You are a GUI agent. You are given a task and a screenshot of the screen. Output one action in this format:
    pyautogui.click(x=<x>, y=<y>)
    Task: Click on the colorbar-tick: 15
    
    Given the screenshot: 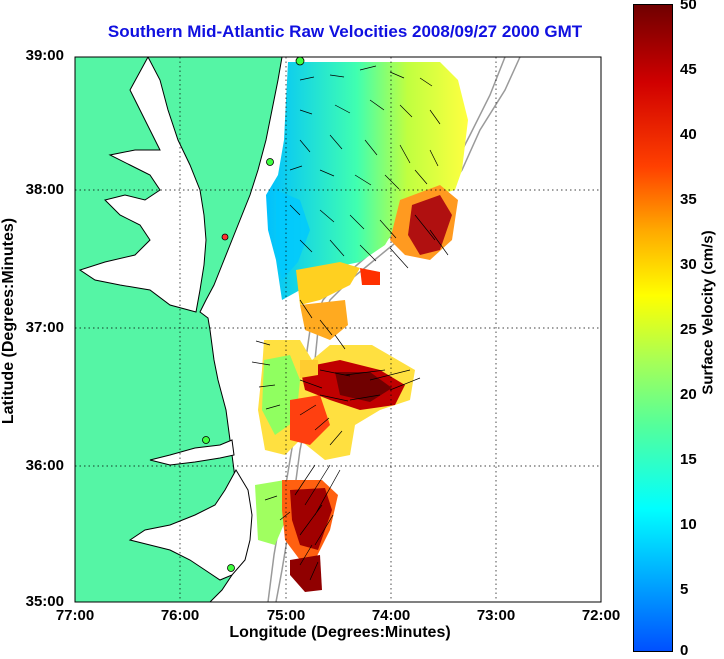 What is the action you would take?
    pyautogui.click(x=688, y=459)
    